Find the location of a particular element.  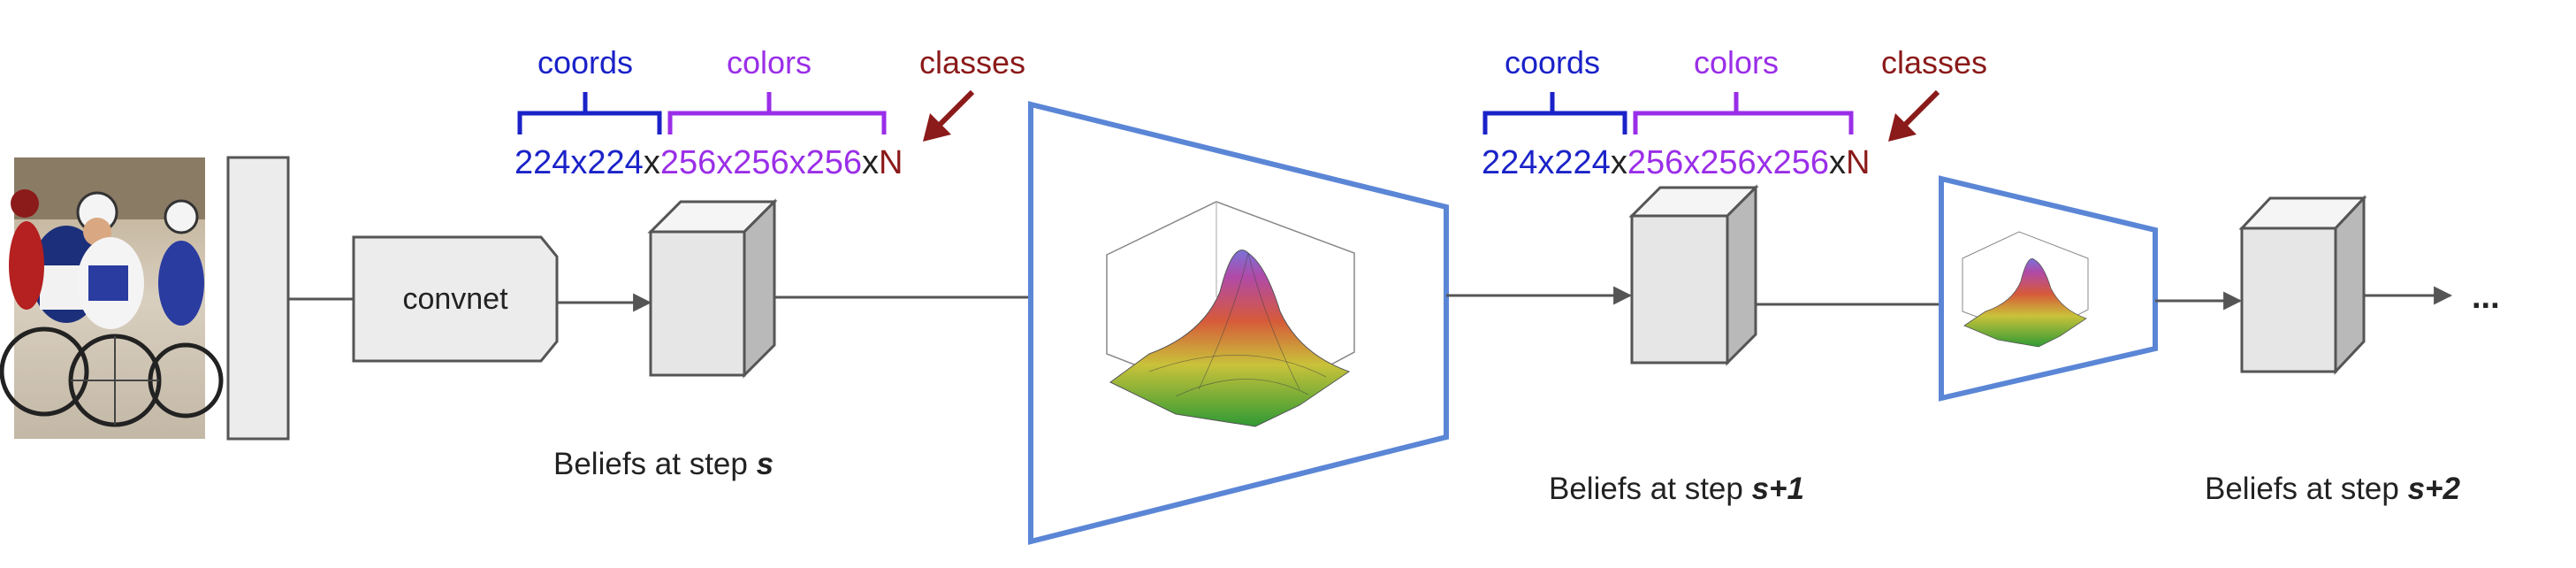

stage1-dims-classes: N is located at coordinates (891, 162).